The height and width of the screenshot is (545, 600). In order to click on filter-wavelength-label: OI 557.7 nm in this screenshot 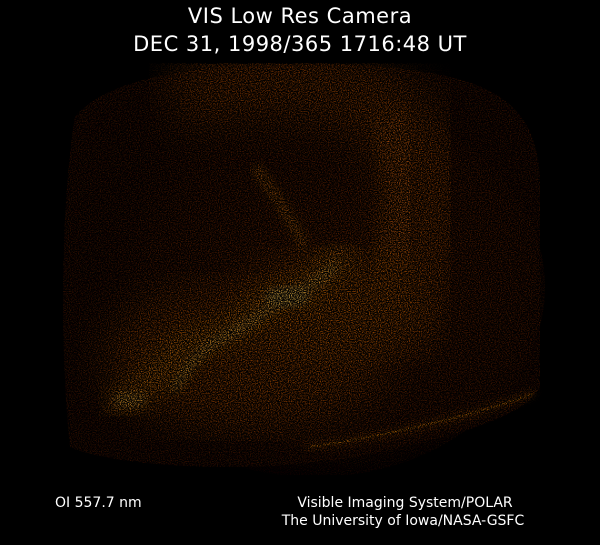, I will do `click(98, 503)`.